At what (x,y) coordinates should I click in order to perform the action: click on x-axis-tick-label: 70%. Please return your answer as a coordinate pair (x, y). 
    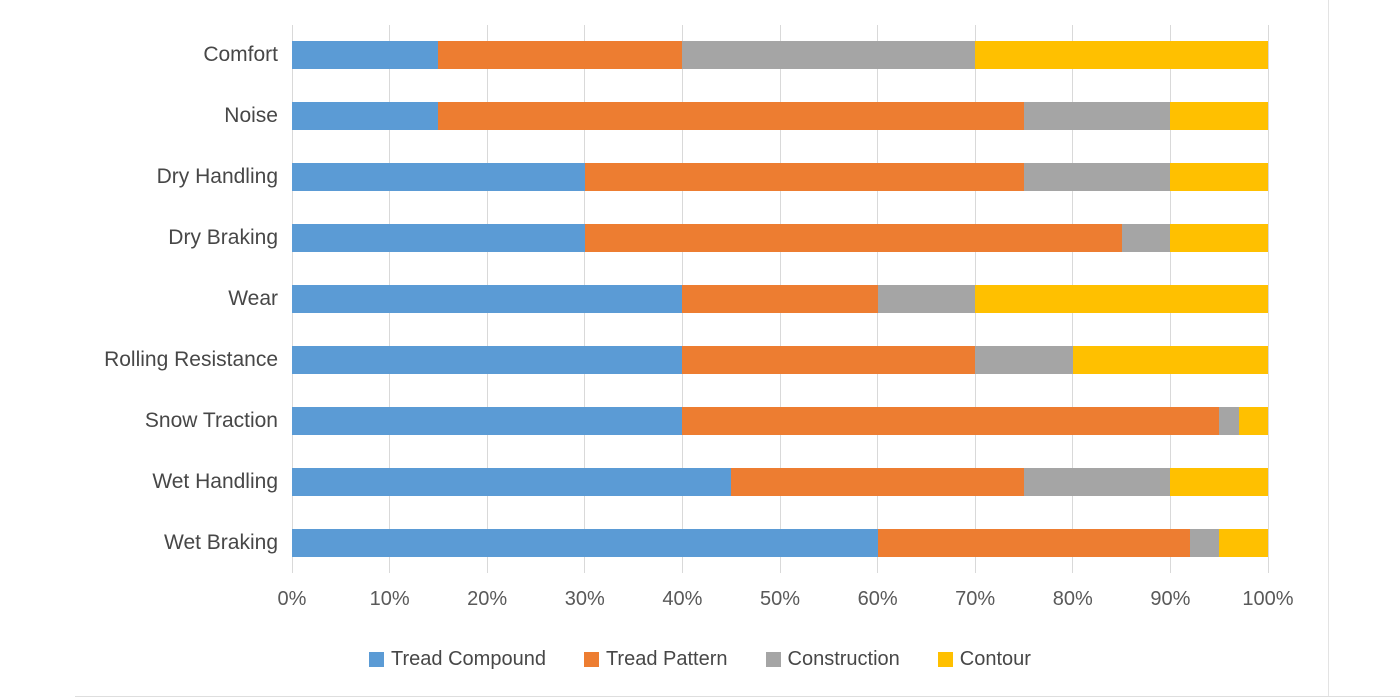
    Looking at the image, I should click on (975, 599).